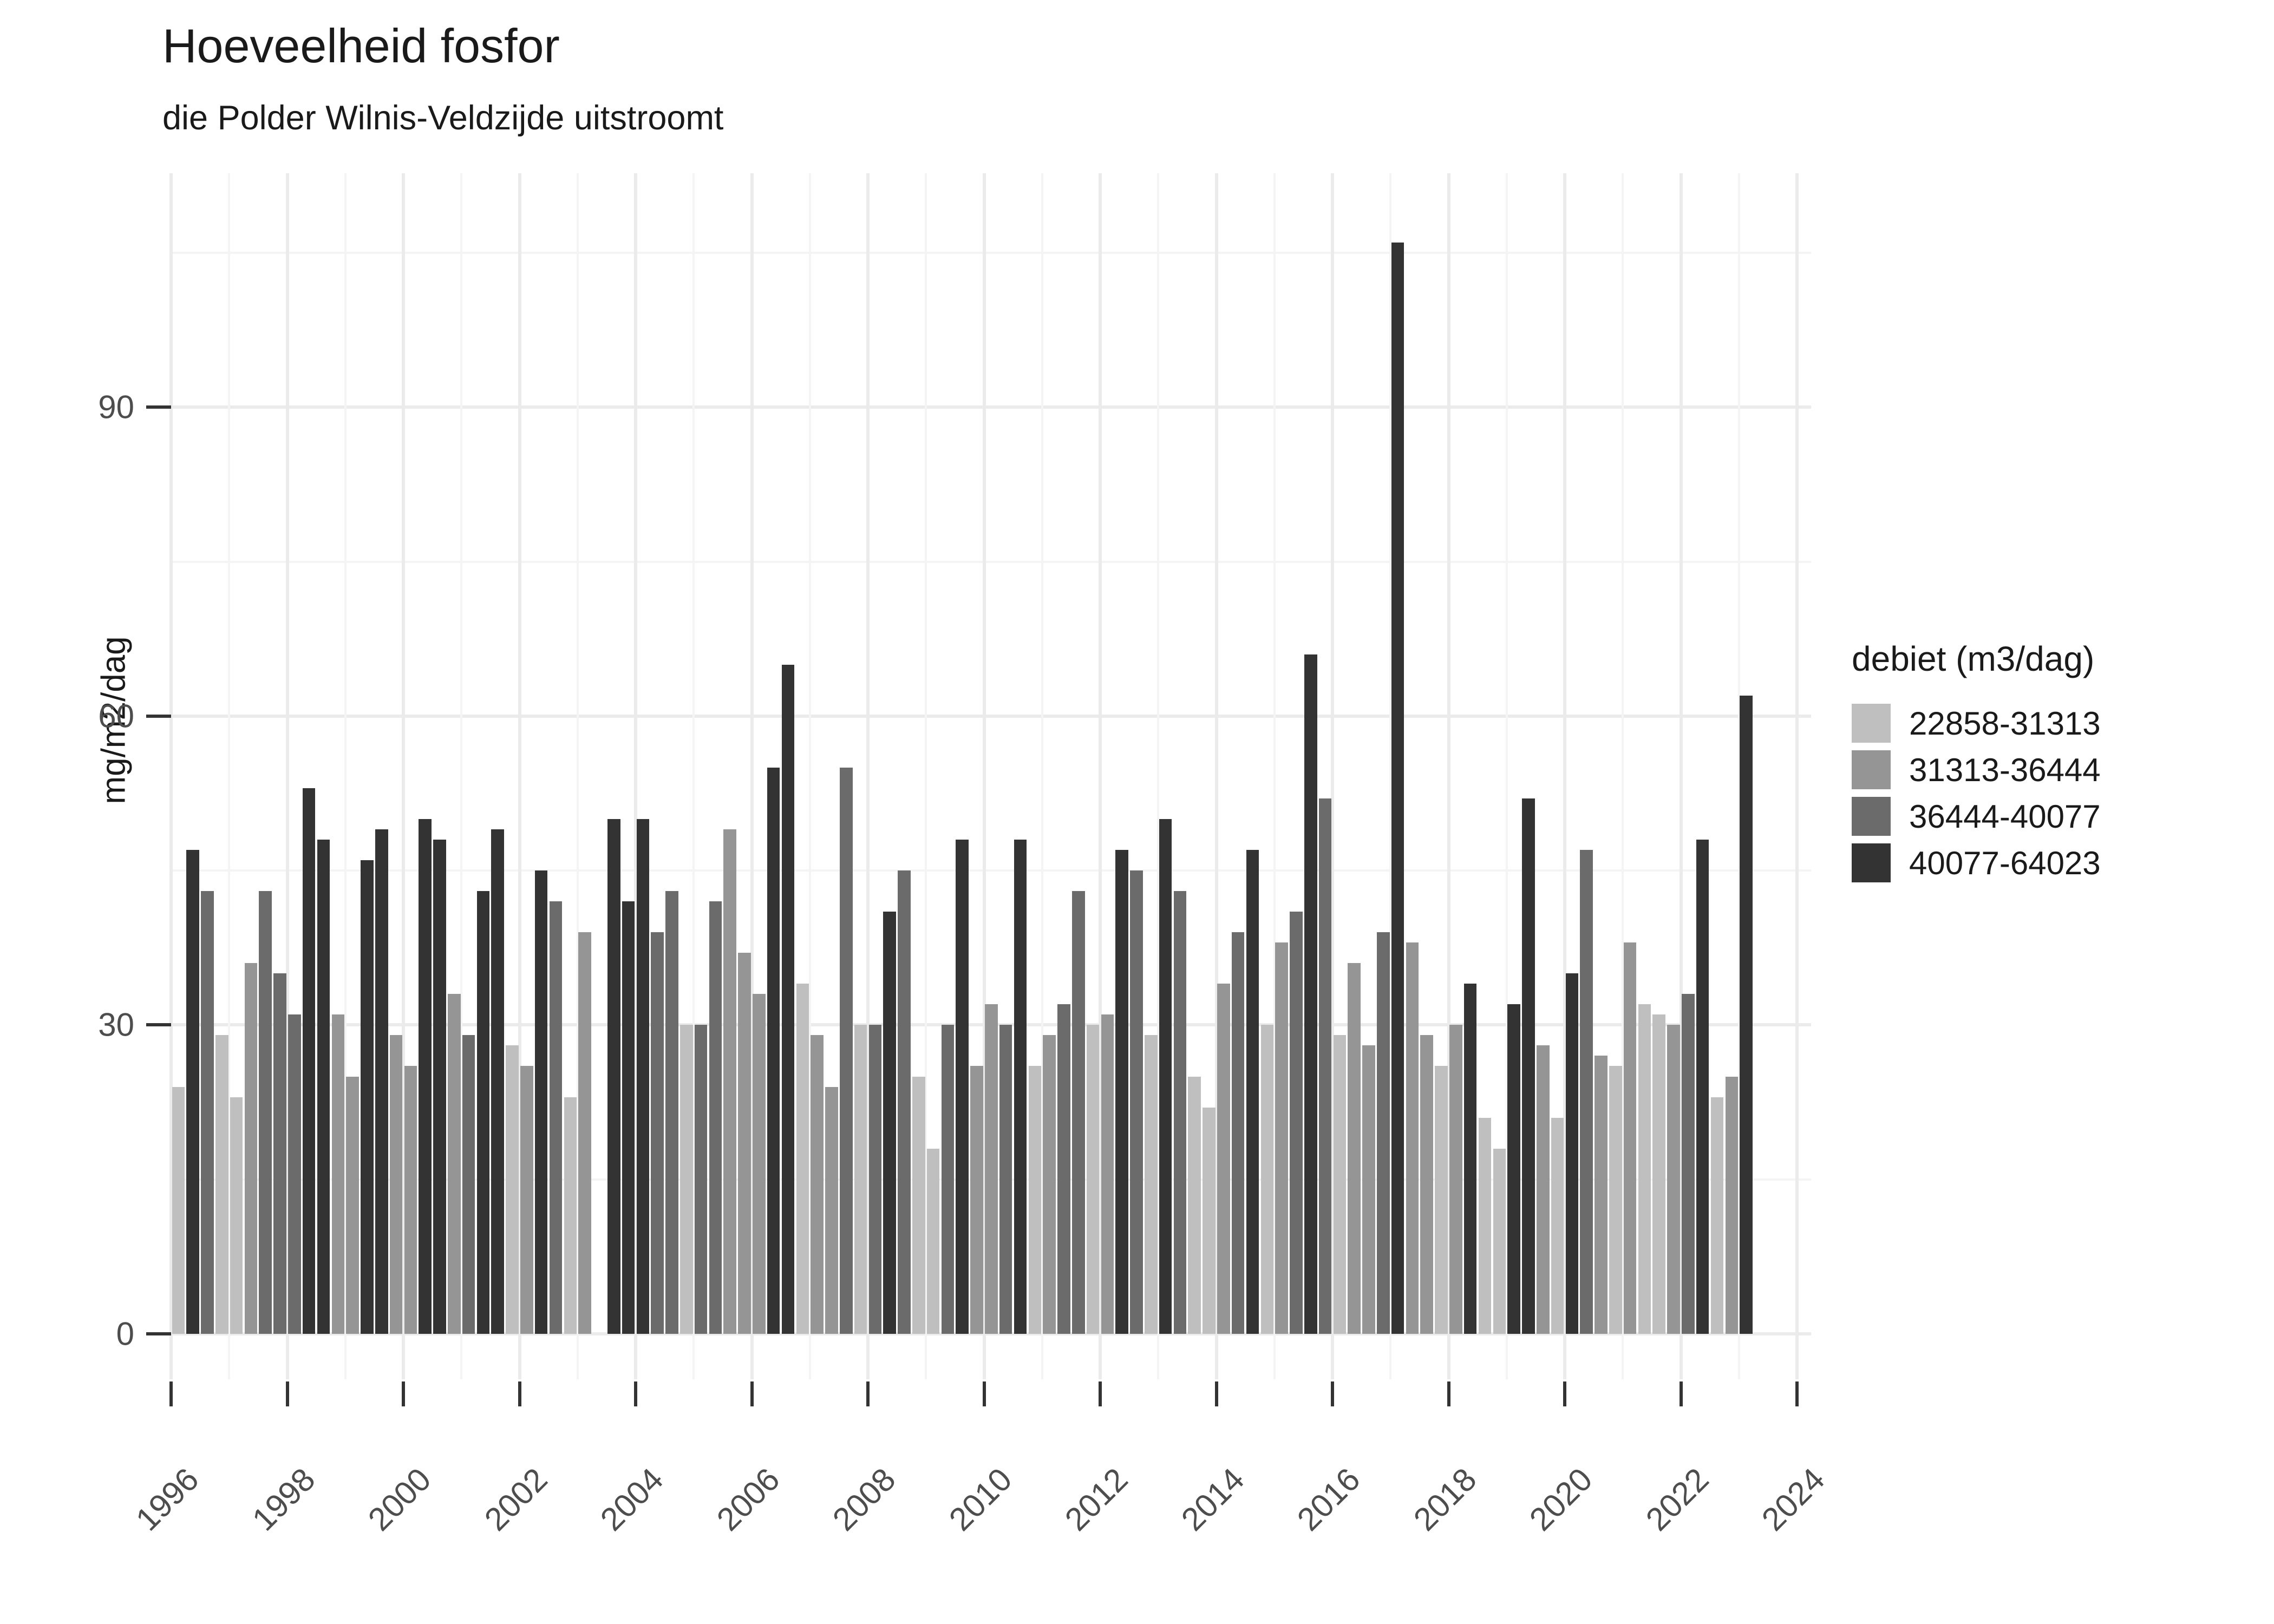  What do you see at coordinates (1703, 1087) in the screenshot?
I see `bar-2022-s1` at bounding box center [1703, 1087].